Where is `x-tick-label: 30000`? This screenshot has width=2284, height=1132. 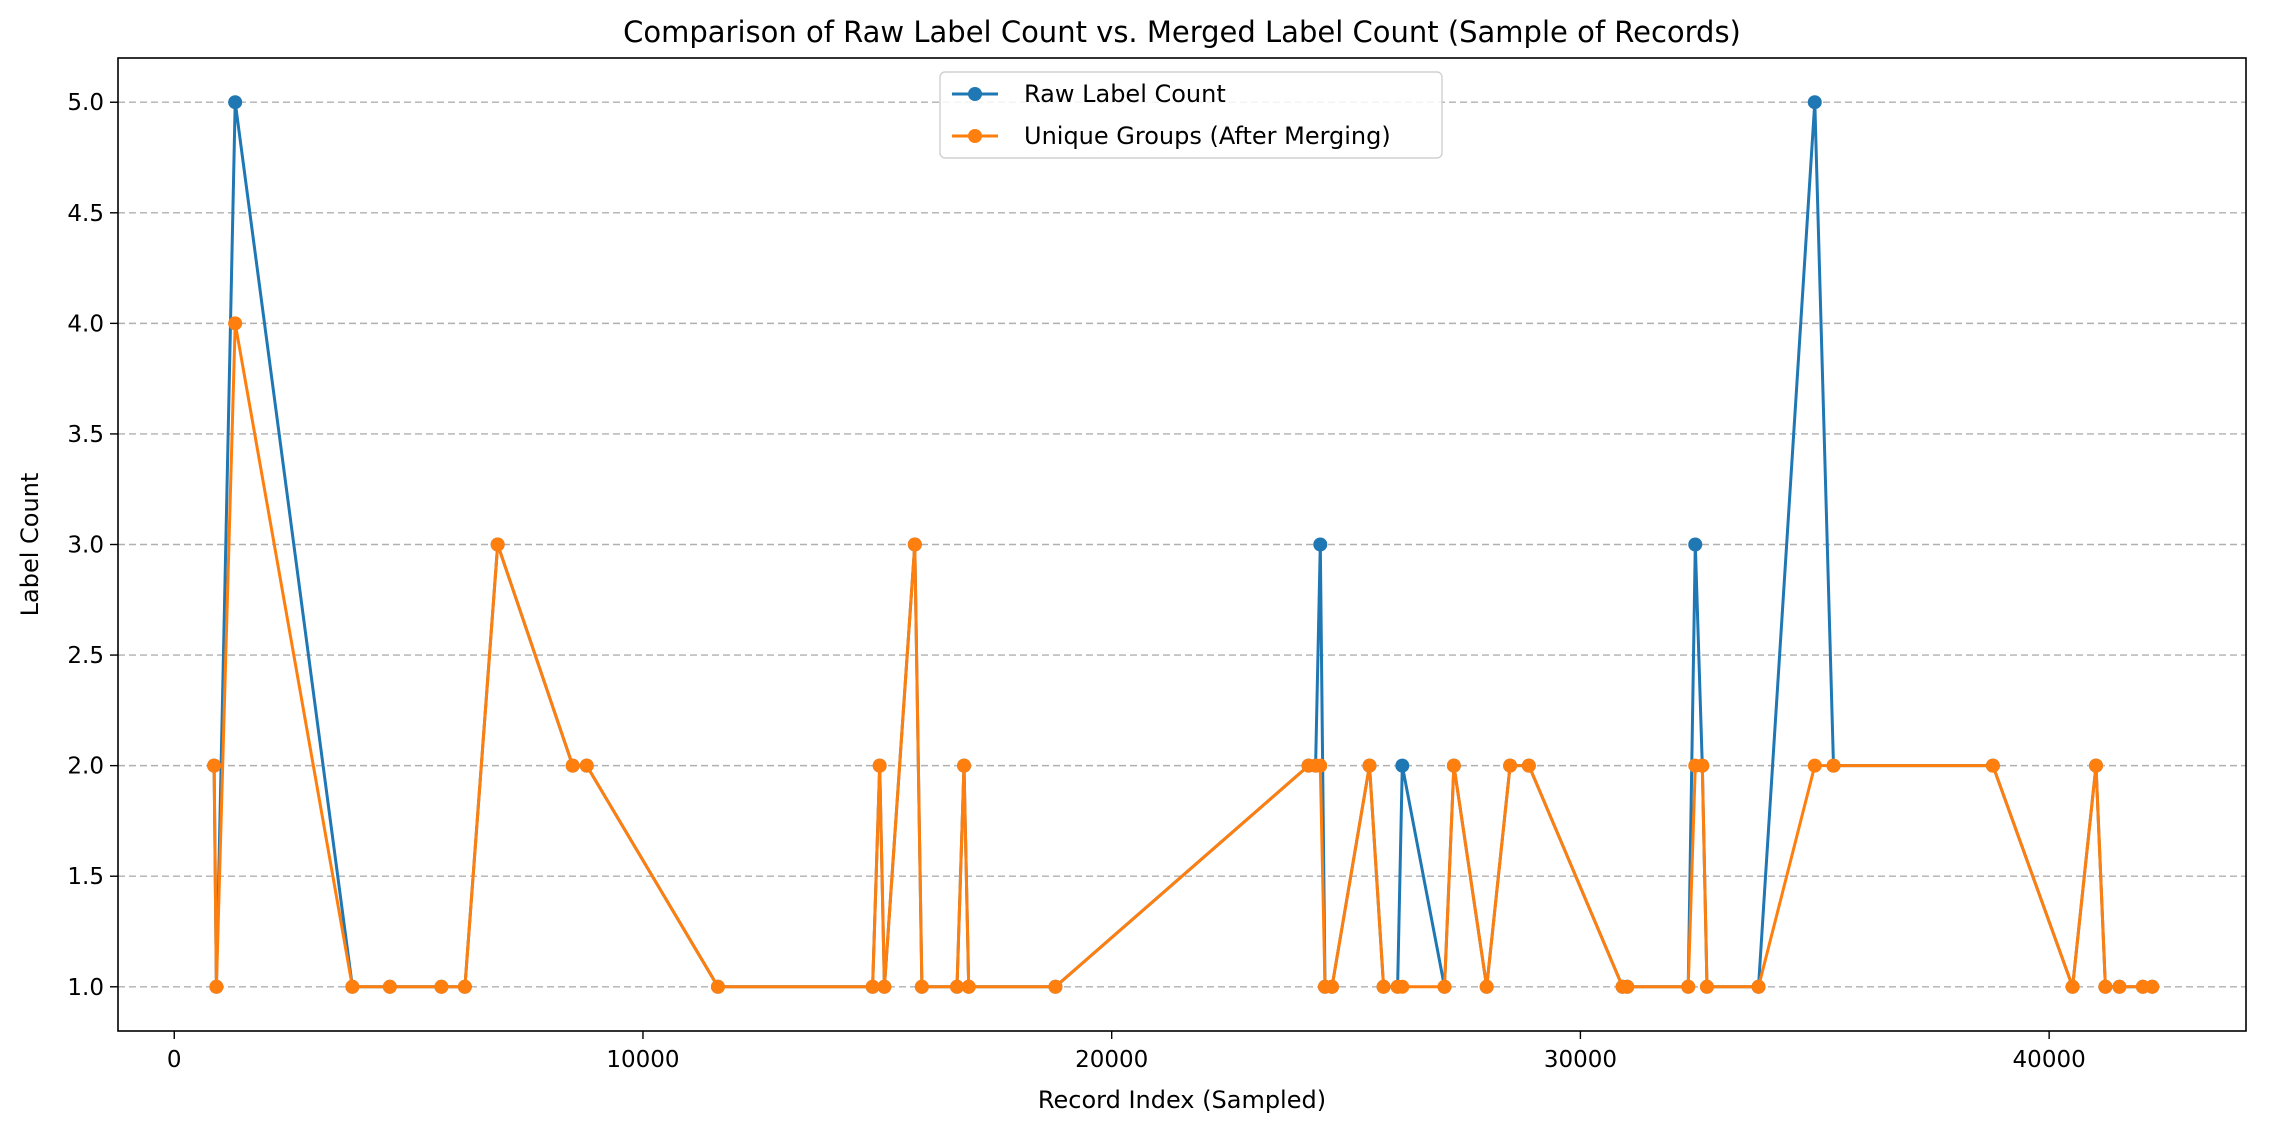
x-tick-label: 30000 is located at coordinates (1580, 1060).